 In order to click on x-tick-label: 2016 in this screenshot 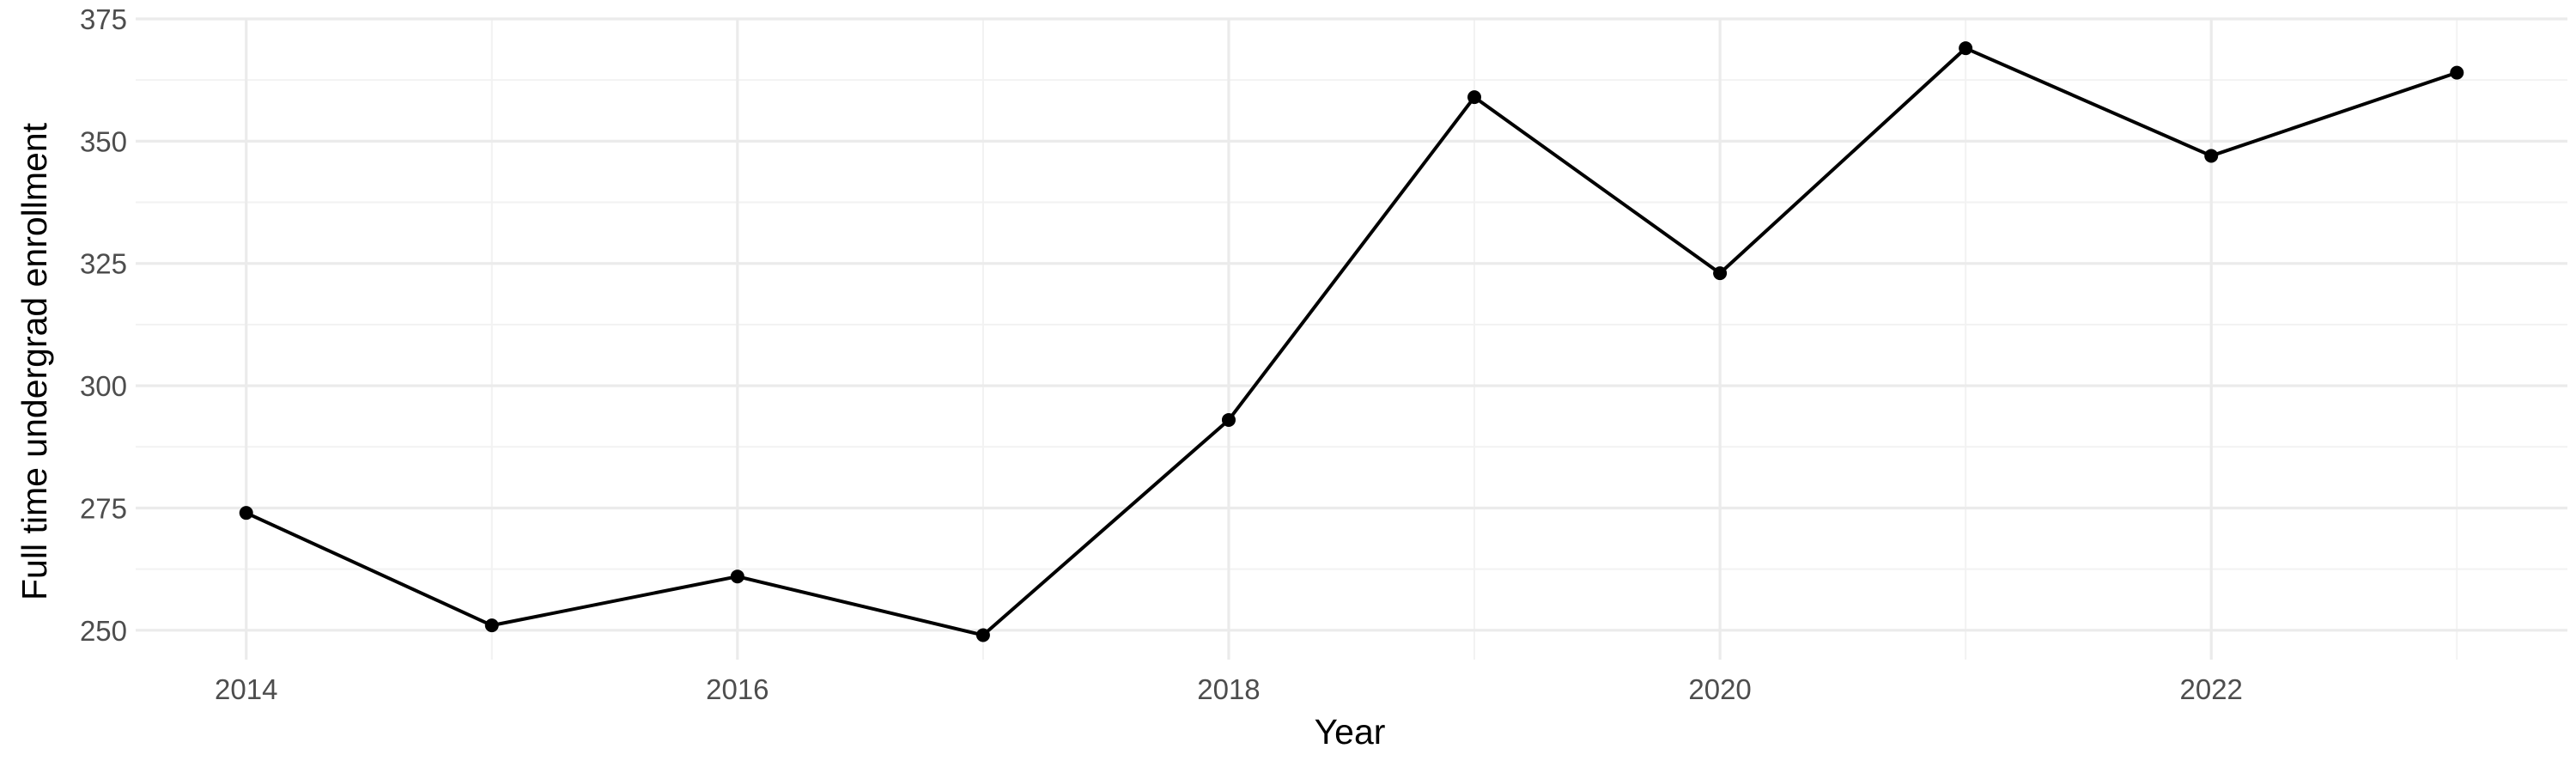, I will do `click(737, 689)`.